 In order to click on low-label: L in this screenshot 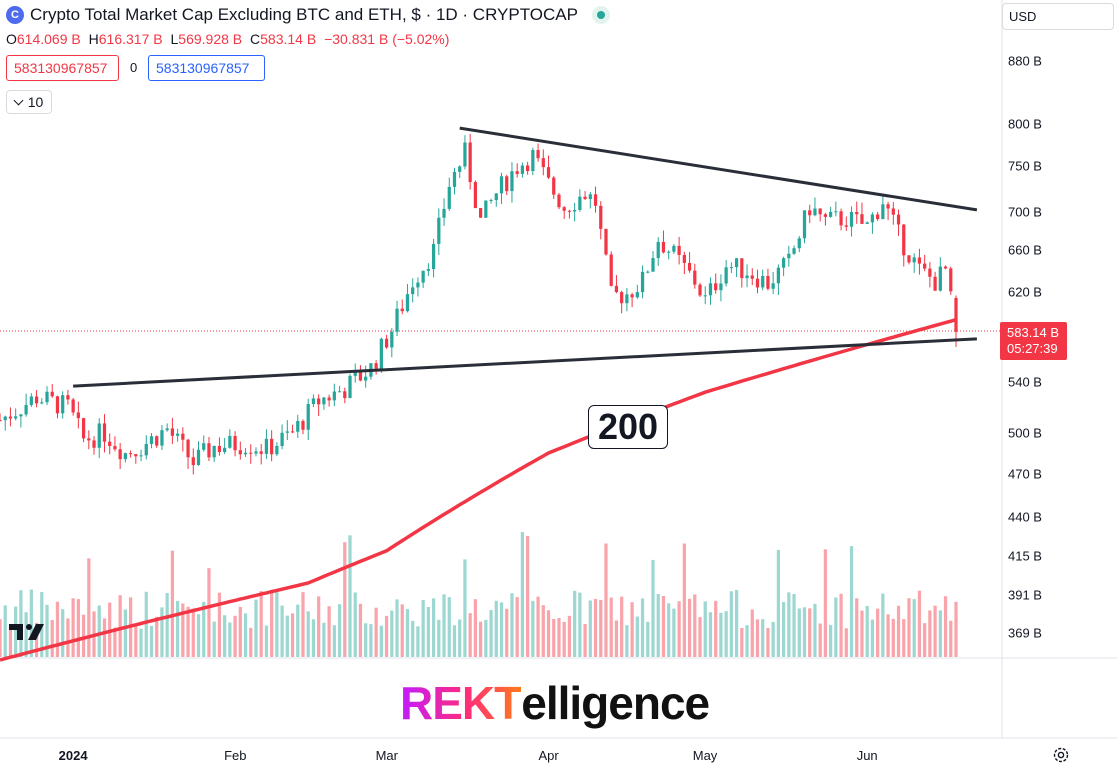, I will do `click(174, 39)`.